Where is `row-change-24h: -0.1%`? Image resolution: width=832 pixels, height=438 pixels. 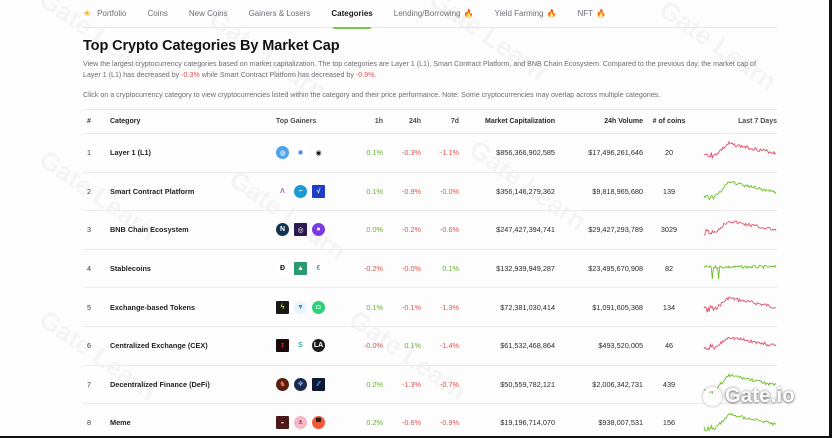 row-change-24h: -0.1% is located at coordinates (411, 307).